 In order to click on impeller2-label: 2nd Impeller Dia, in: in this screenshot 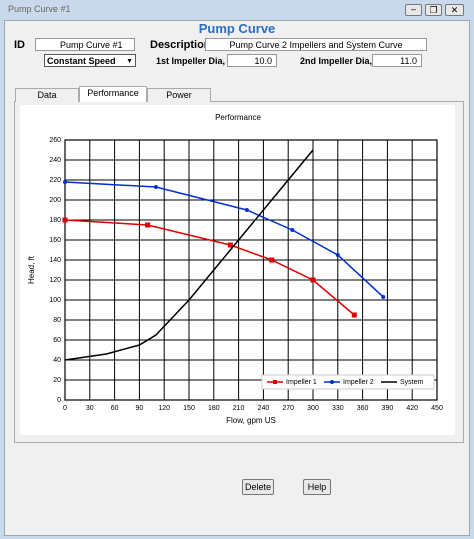, I will do `click(343, 61)`.